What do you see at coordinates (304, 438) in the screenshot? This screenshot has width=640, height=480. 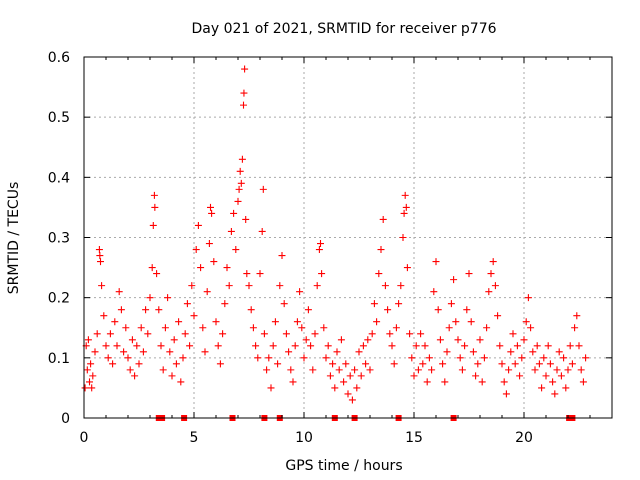 I see `x-tick-label: 10` at bounding box center [304, 438].